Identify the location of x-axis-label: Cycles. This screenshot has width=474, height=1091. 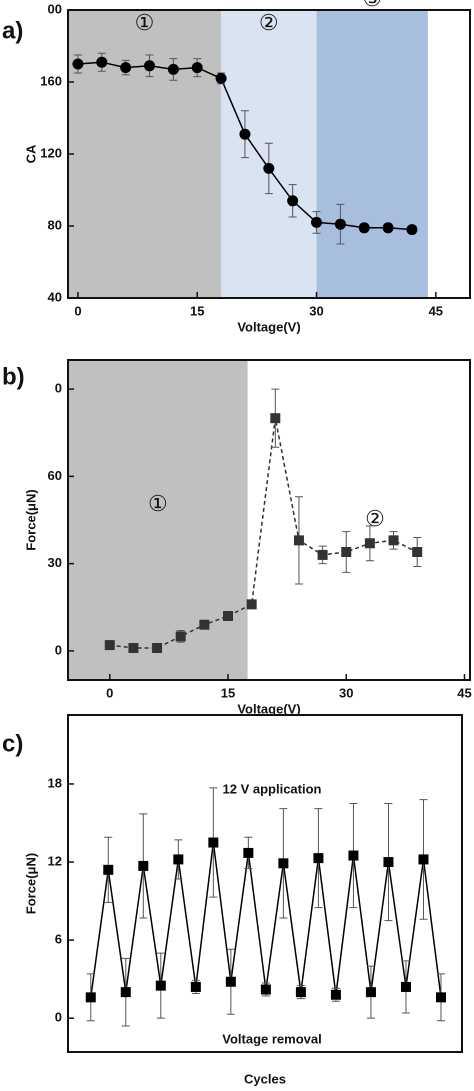
(265, 1078).